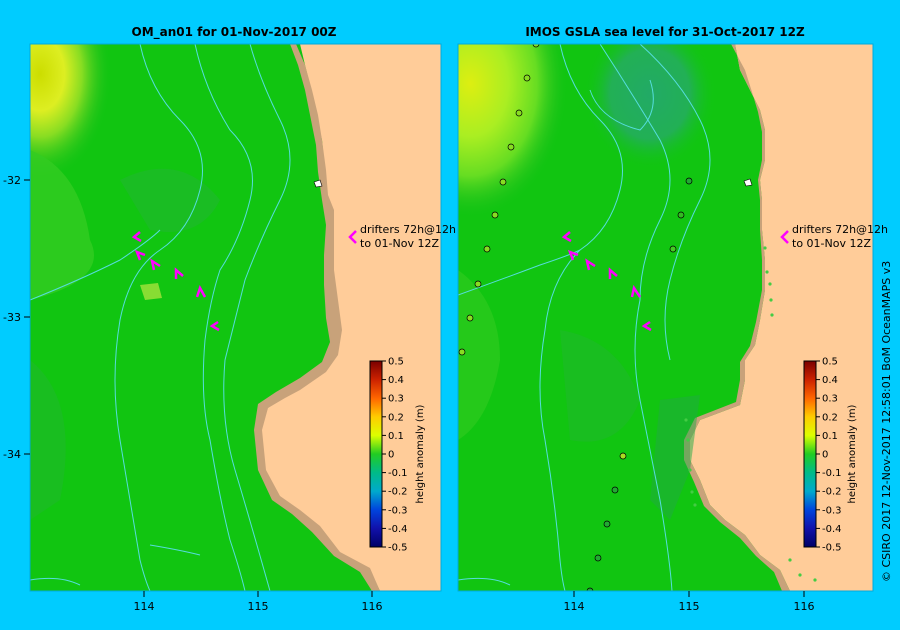 The image size is (900, 630). I want to click on right-lon-axis: 114 115 116, so click(689, 602).